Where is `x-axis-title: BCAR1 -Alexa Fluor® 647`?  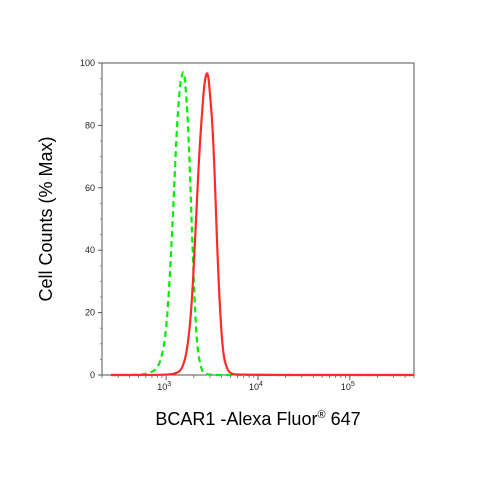
x-axis-title: BCAR1 -Alexa Fluor® 647 is located at coordinates (257, 419).